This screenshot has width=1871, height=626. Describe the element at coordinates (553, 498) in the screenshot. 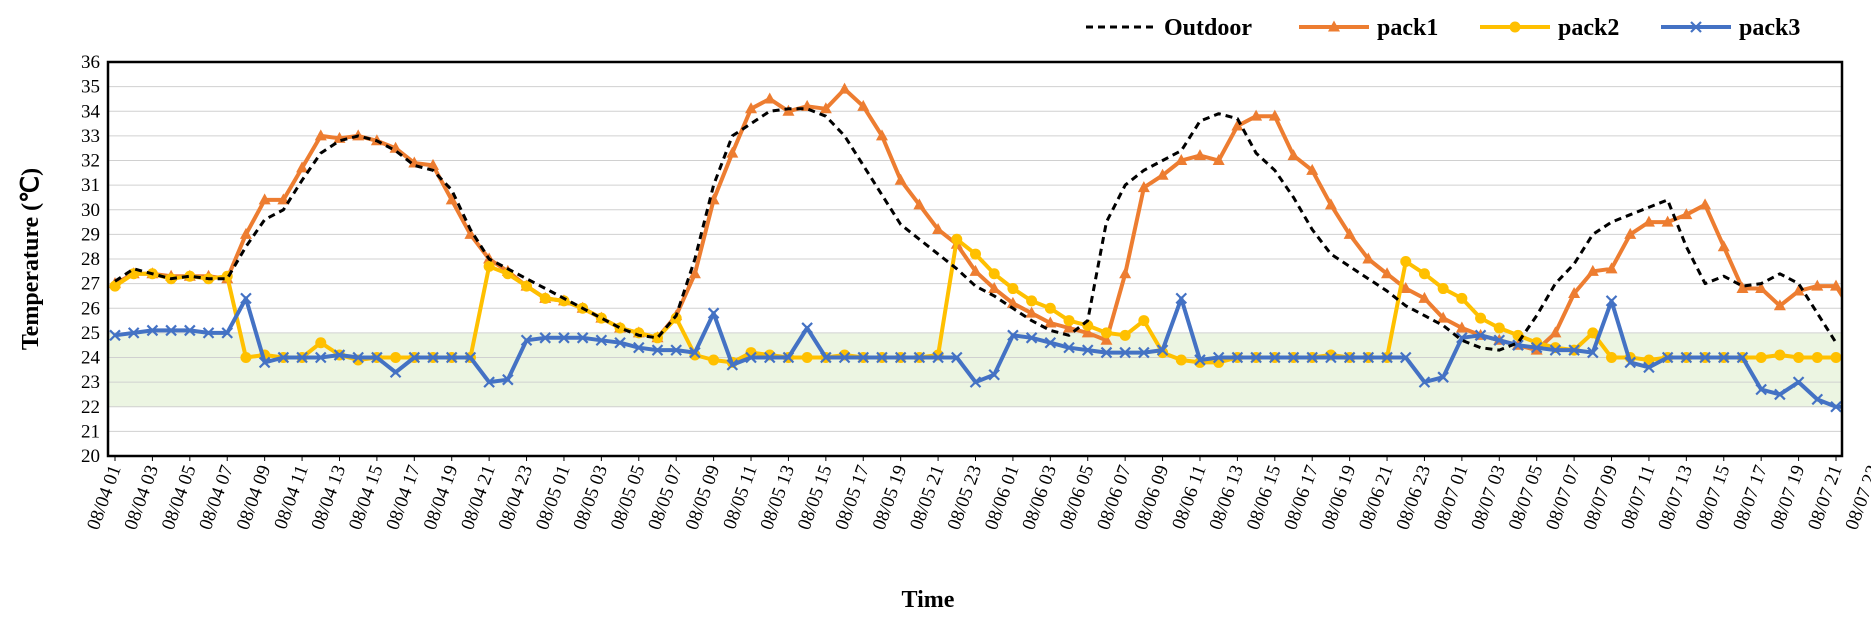

I see `x-tick-label: 08/05 01` at that location.